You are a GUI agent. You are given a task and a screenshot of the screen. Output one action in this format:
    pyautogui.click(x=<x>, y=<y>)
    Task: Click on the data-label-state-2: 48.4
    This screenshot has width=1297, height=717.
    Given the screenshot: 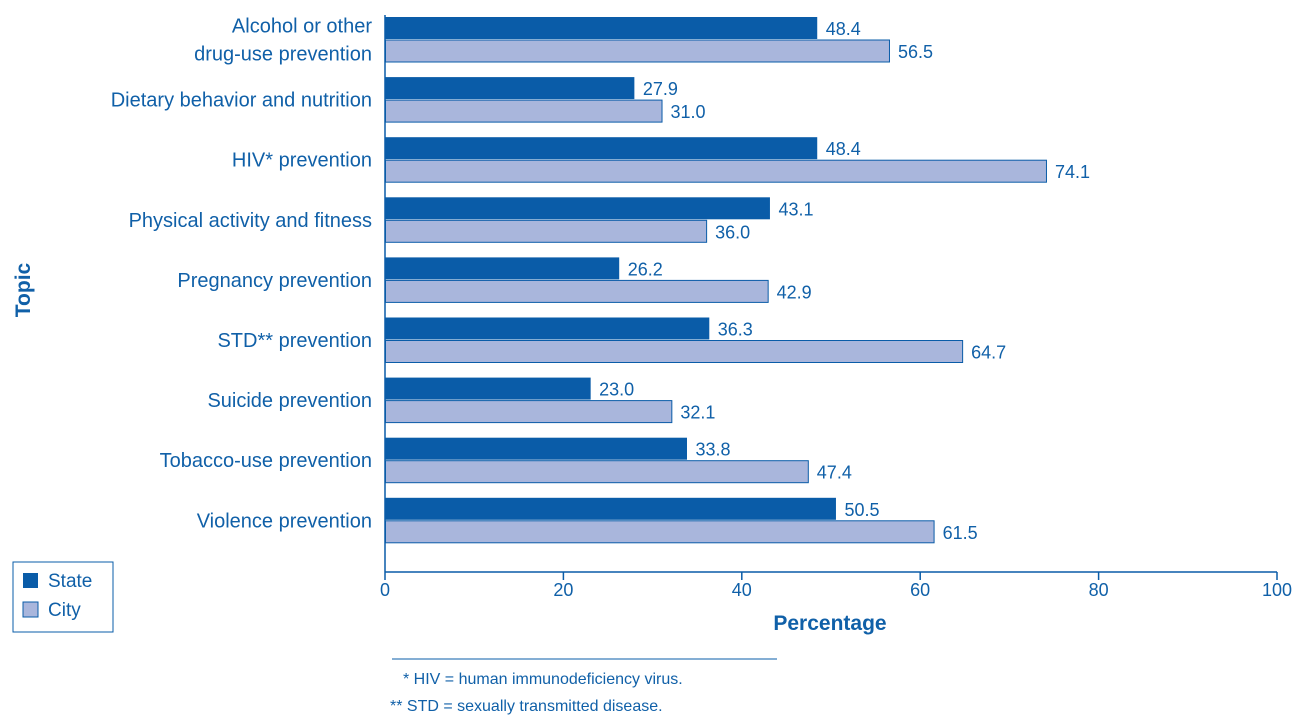 What is the action you would take?
    pyautogui.click(x=843, y=149)
    